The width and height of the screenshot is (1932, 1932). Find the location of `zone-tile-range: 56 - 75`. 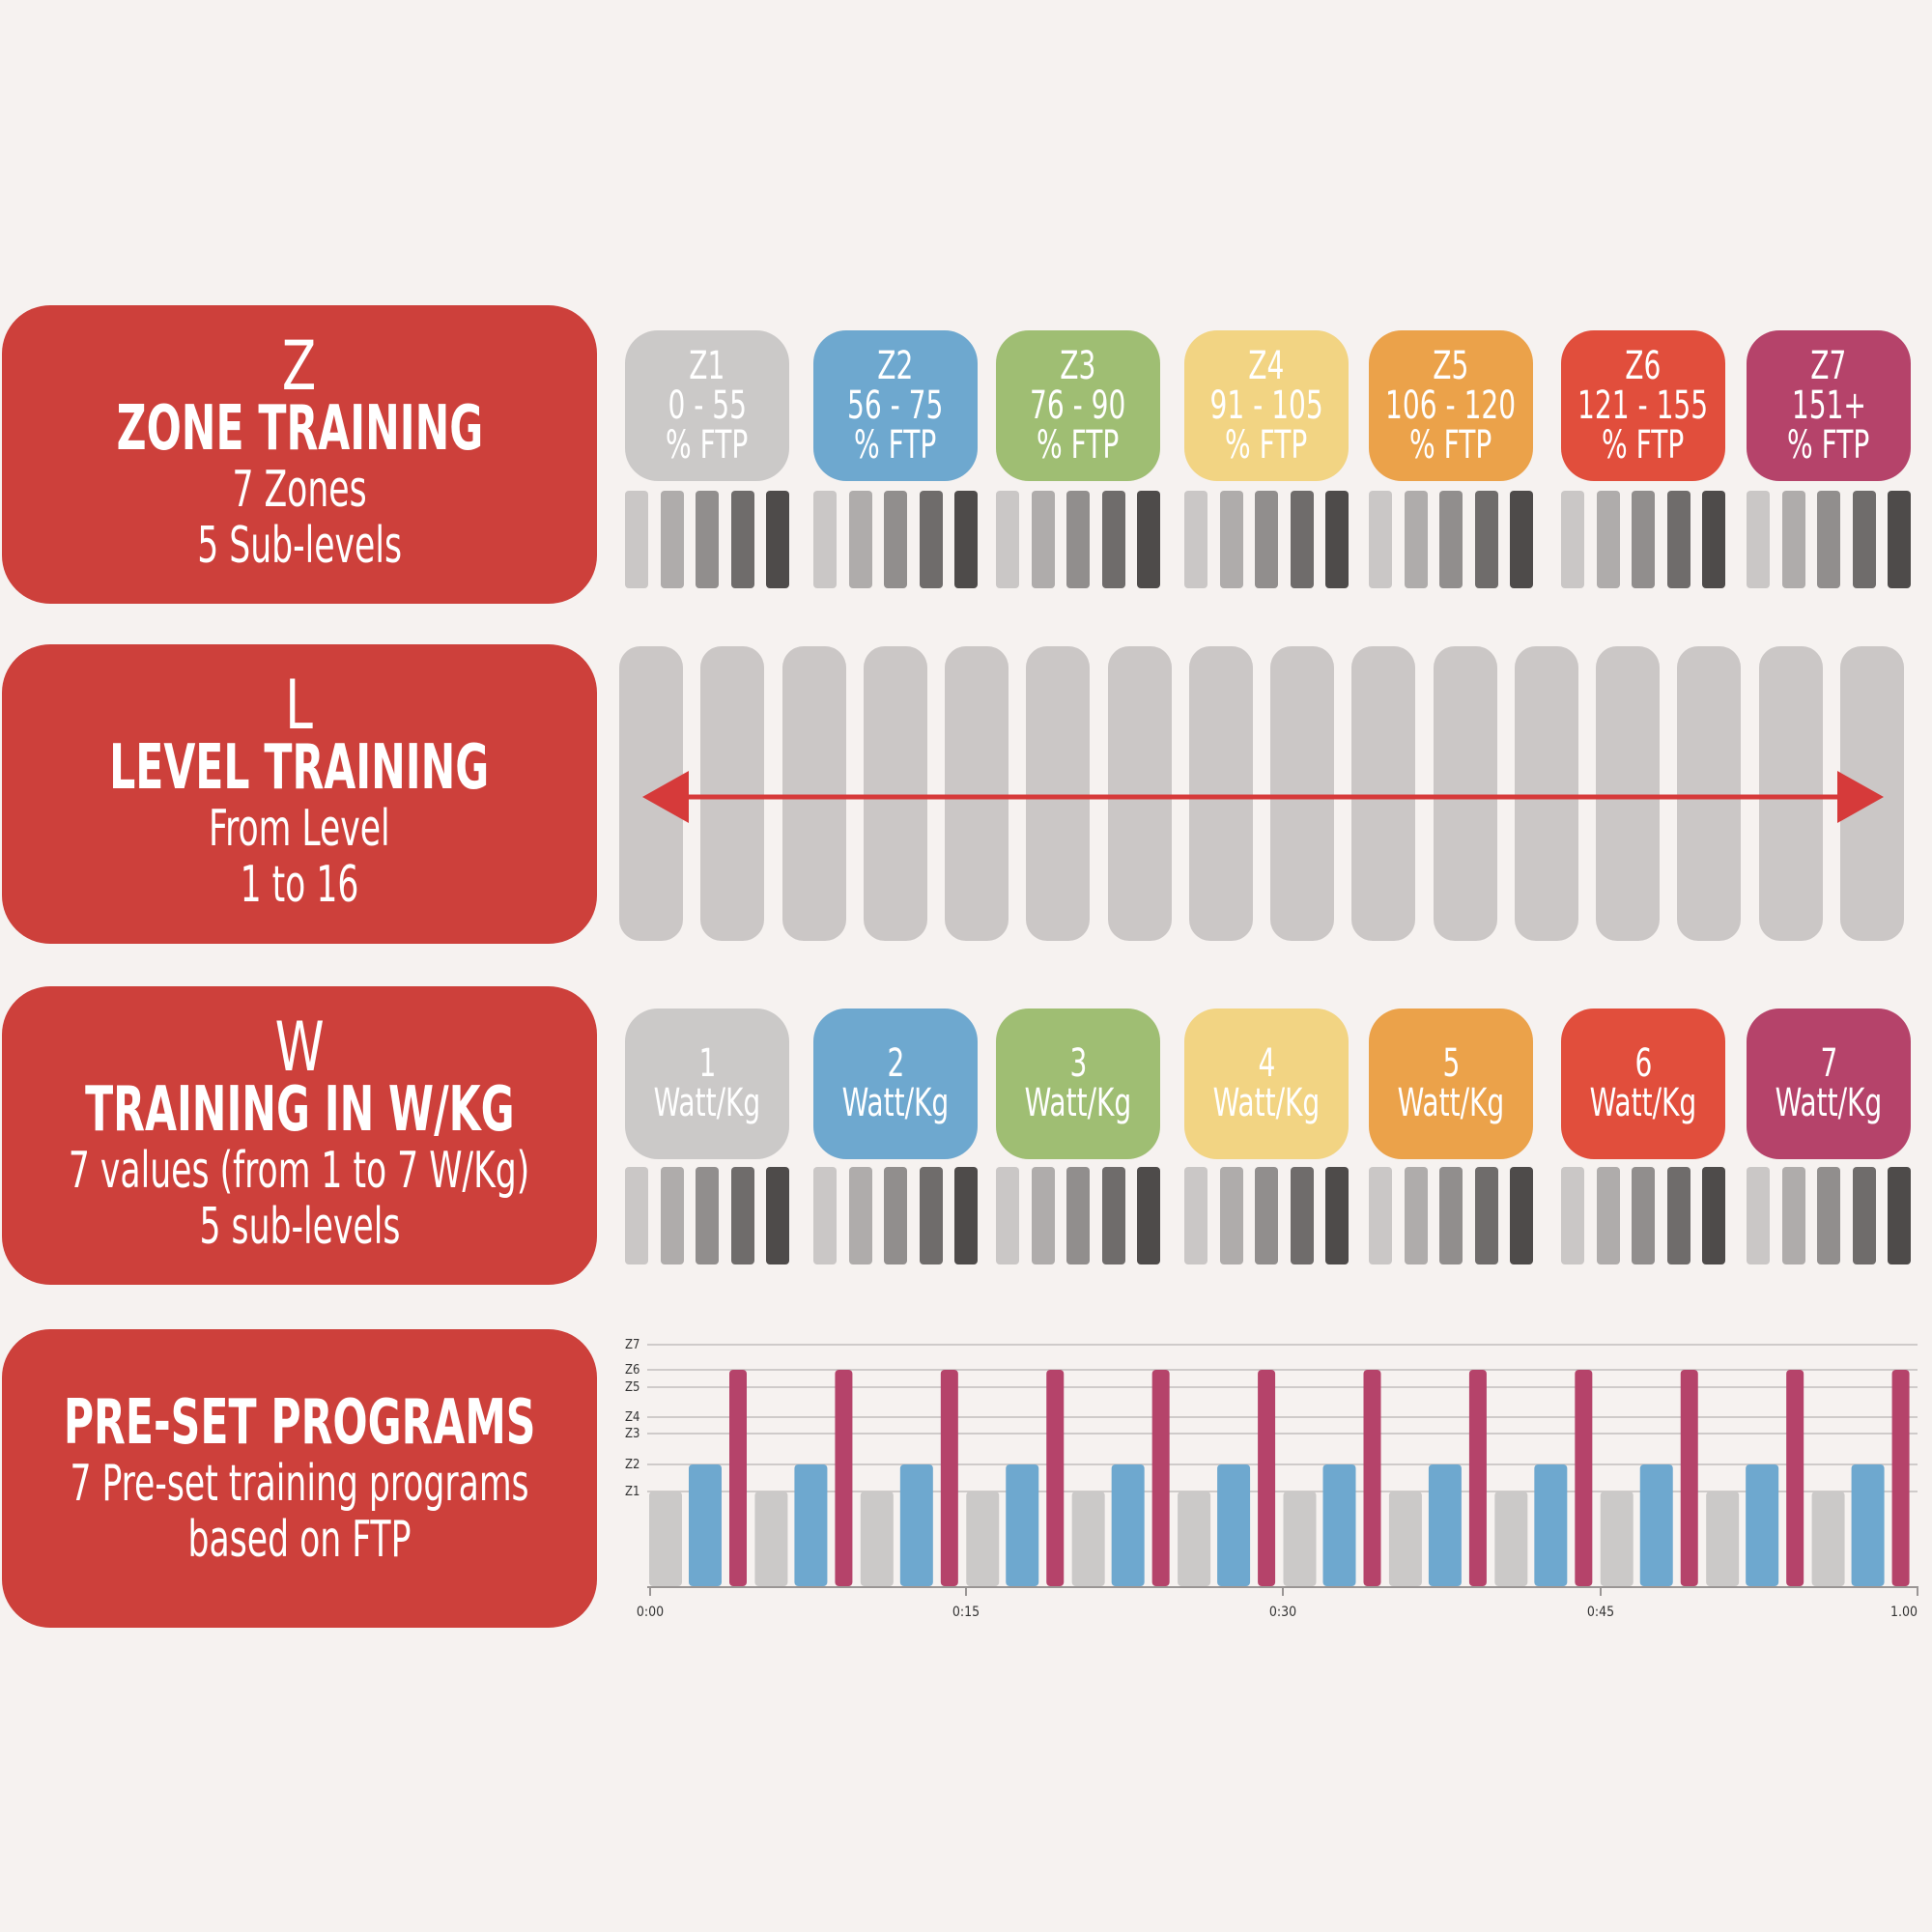

zone-tile-range: 56 - 75 is located at coordinates (895, 405).